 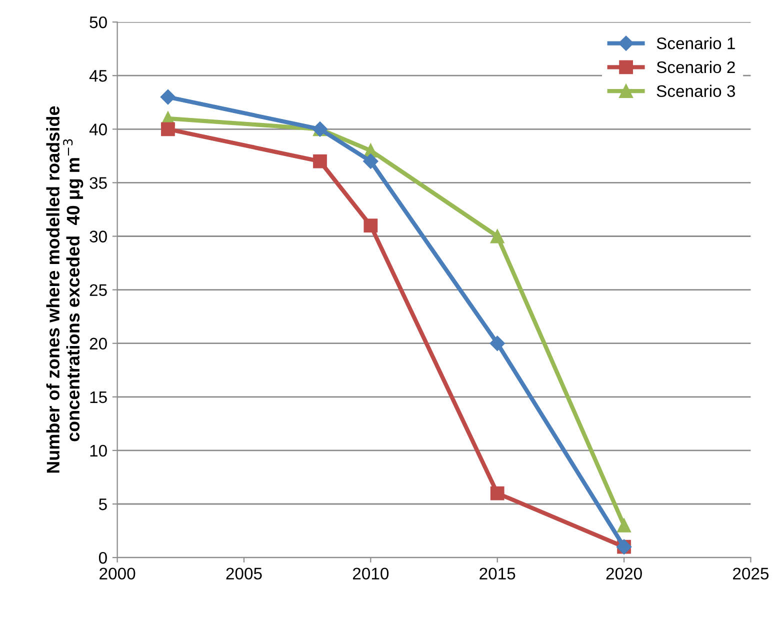 What do you see at coordinates (98, 344) in the screenshot?
I see `y-tick-label: 20` at bounding box center [98, 344].